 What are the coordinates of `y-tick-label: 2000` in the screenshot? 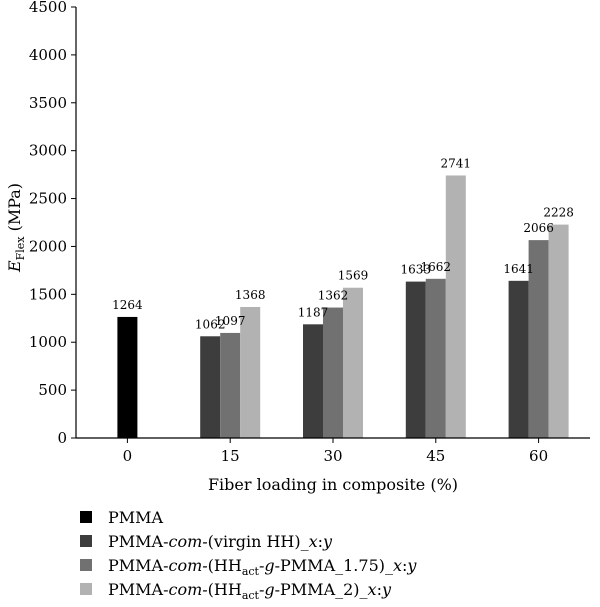 It's located at (48, 246).